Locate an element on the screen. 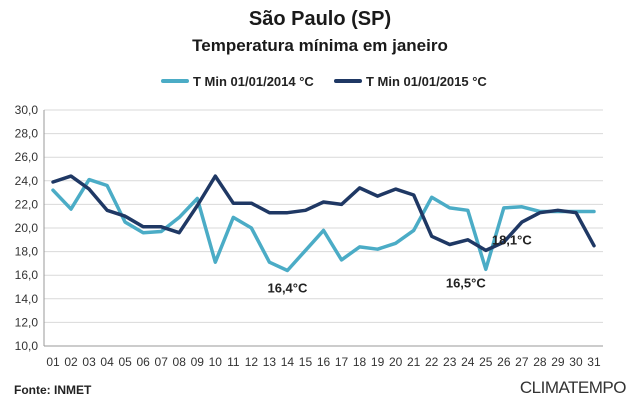 Image resolution: width=640 pixels, height=409 pixels. x-tick-label: 17 is located at coordinates (342, 362).